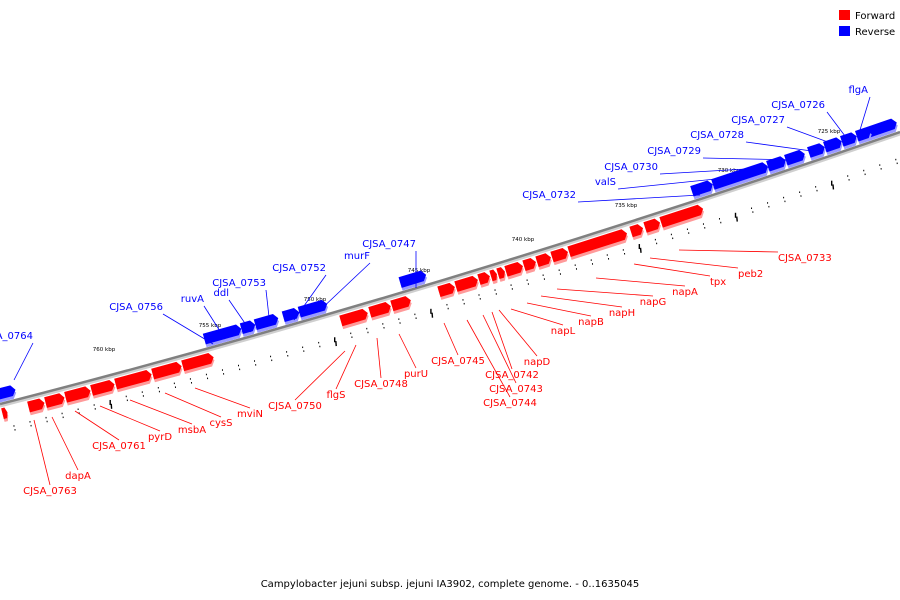  Describe the element at coordinates (136, 307) in the screenshot. I see `reverse-gene-label: CJSA_0756` at that location.